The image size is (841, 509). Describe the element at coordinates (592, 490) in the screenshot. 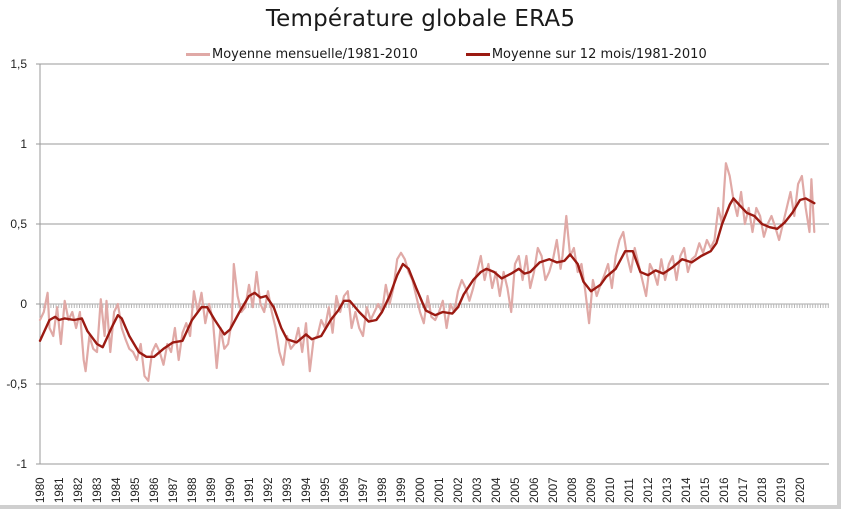

I see `x-tick-label: 2009` at that location.